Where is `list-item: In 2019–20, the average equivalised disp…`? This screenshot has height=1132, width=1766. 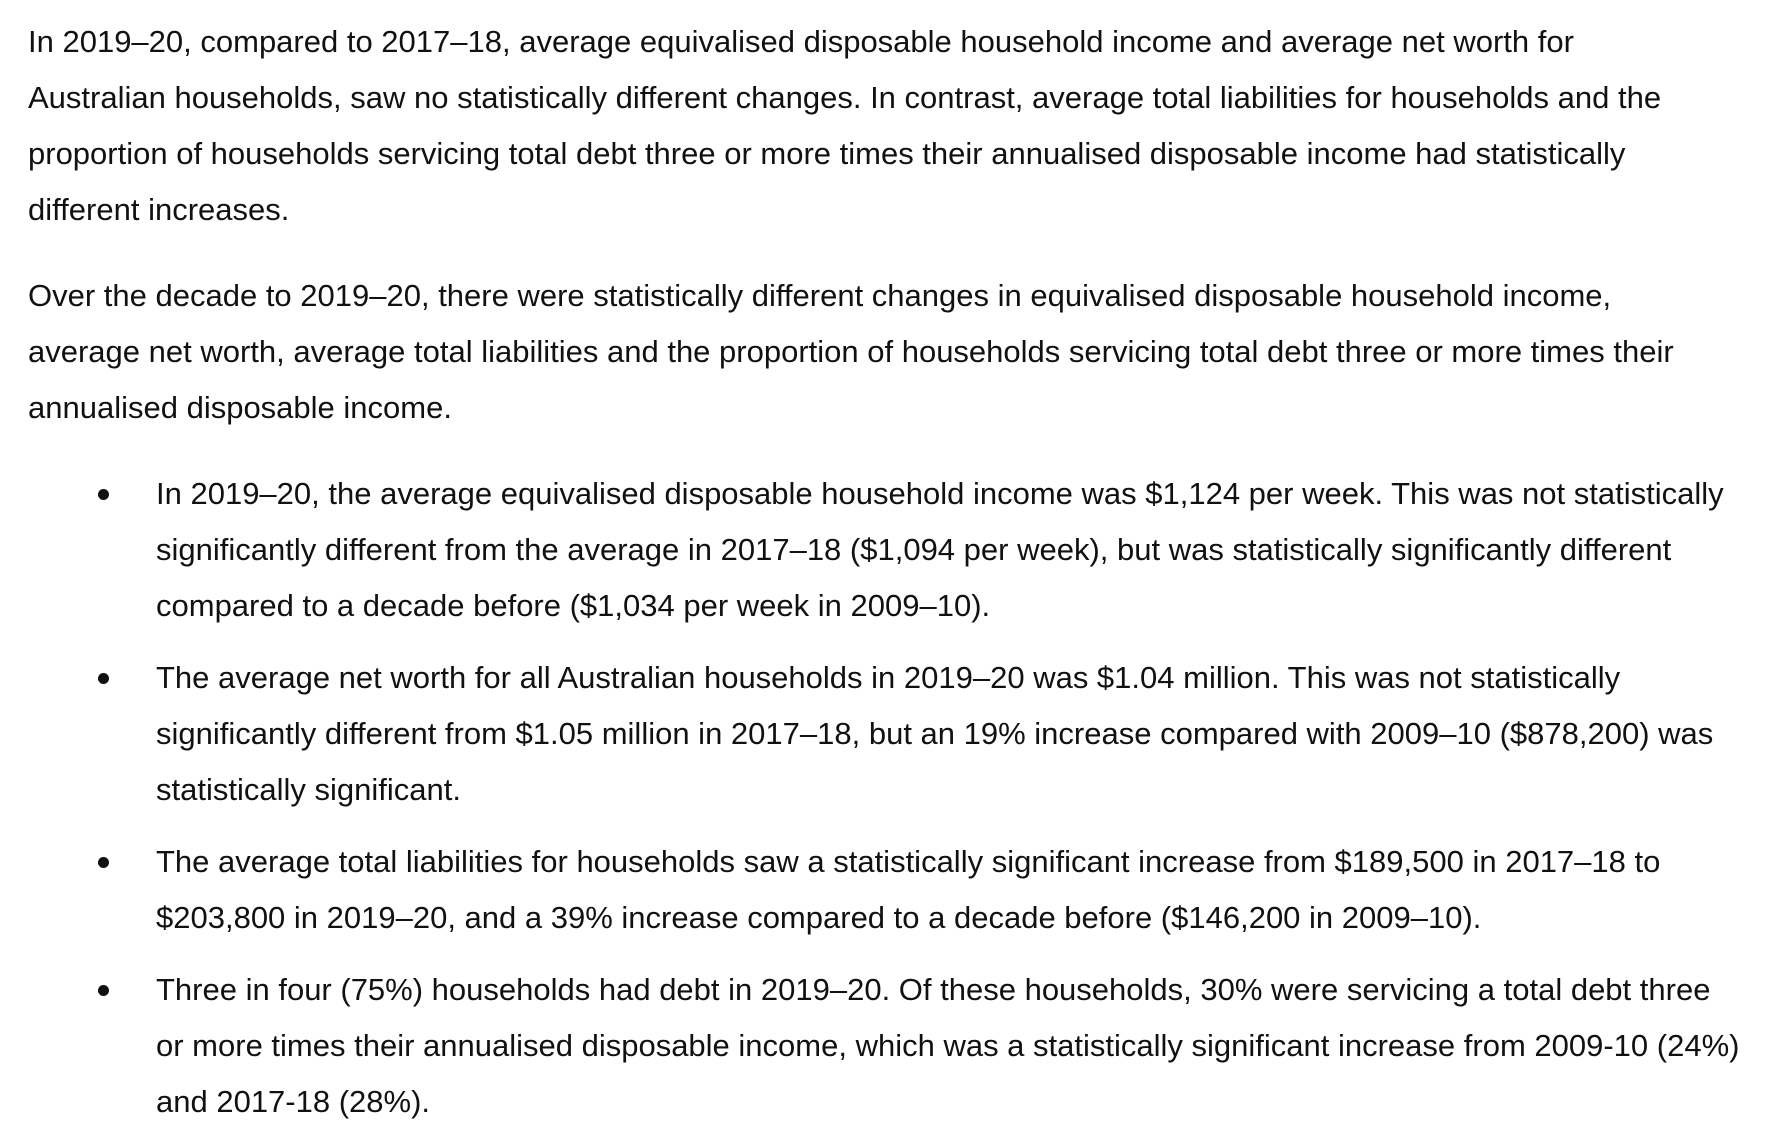
list-item: In 2019–20, the average equivalised disp… is located at coordinates (887, 550).